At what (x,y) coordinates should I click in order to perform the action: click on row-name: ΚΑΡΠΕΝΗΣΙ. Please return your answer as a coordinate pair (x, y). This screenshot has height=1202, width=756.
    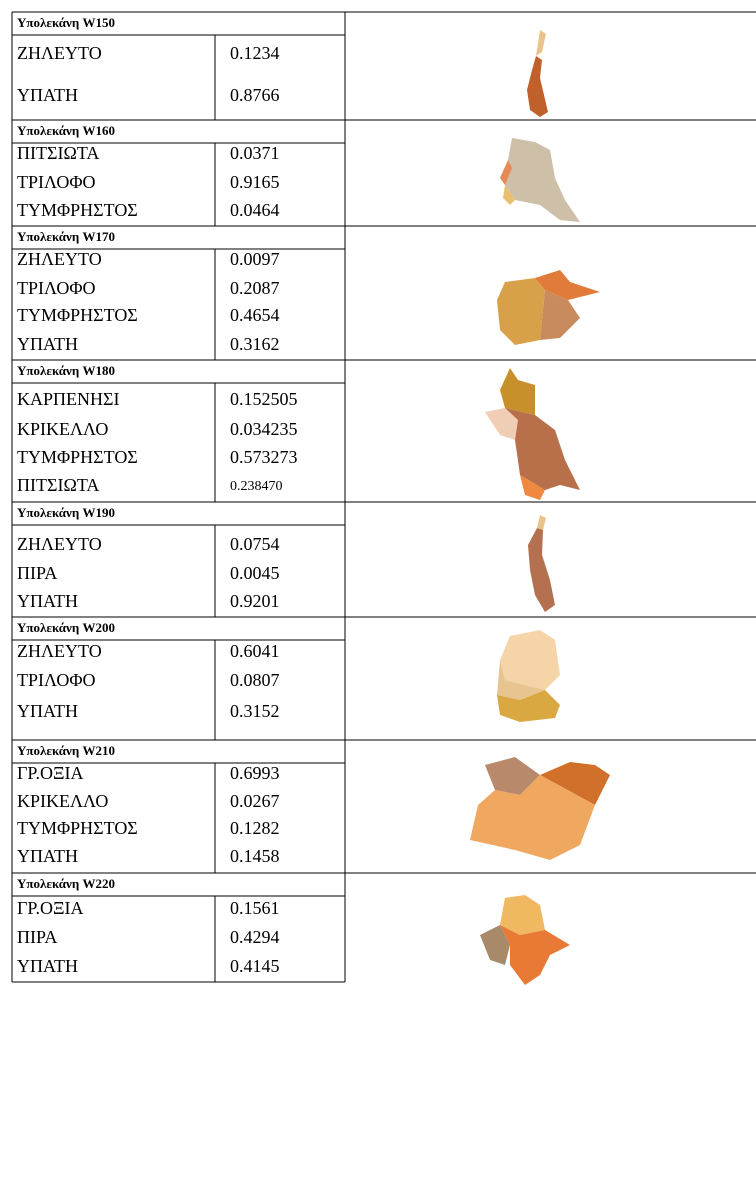
    Looking at the image, I should click on (68, 399).